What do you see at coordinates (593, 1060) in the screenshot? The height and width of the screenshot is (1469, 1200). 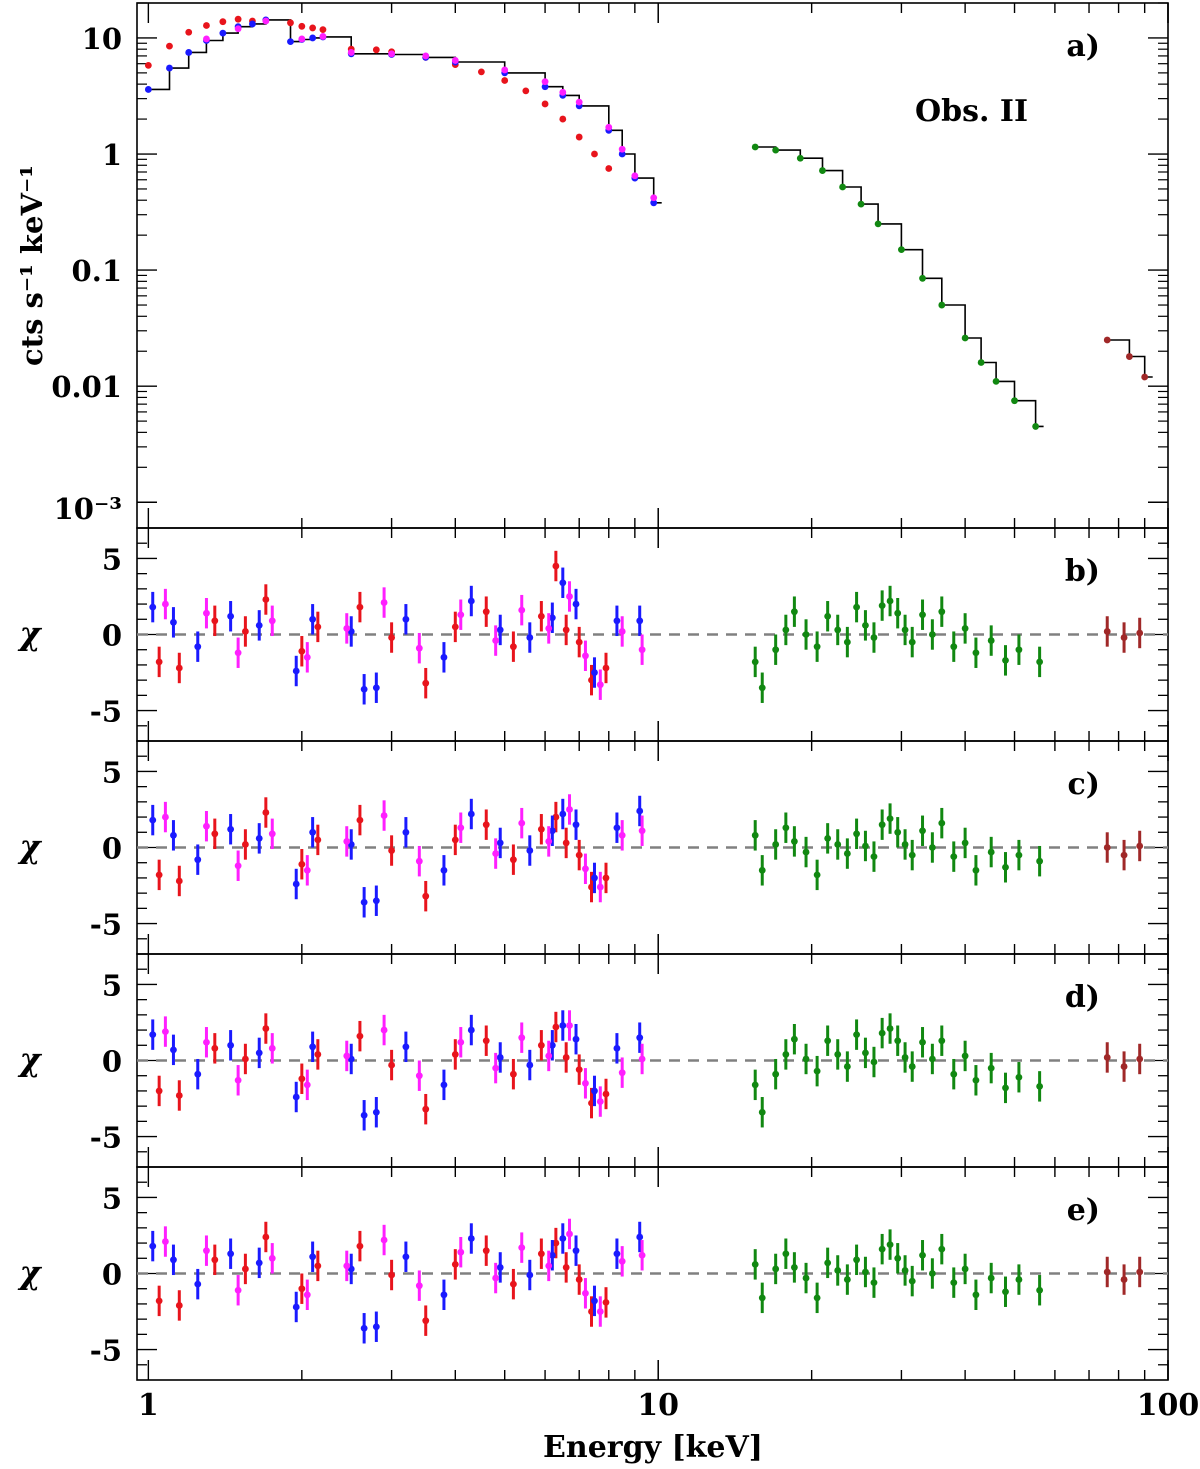 I see `panel-d: 5 0 -5 χ d)` at bounding box center [593, 1060].